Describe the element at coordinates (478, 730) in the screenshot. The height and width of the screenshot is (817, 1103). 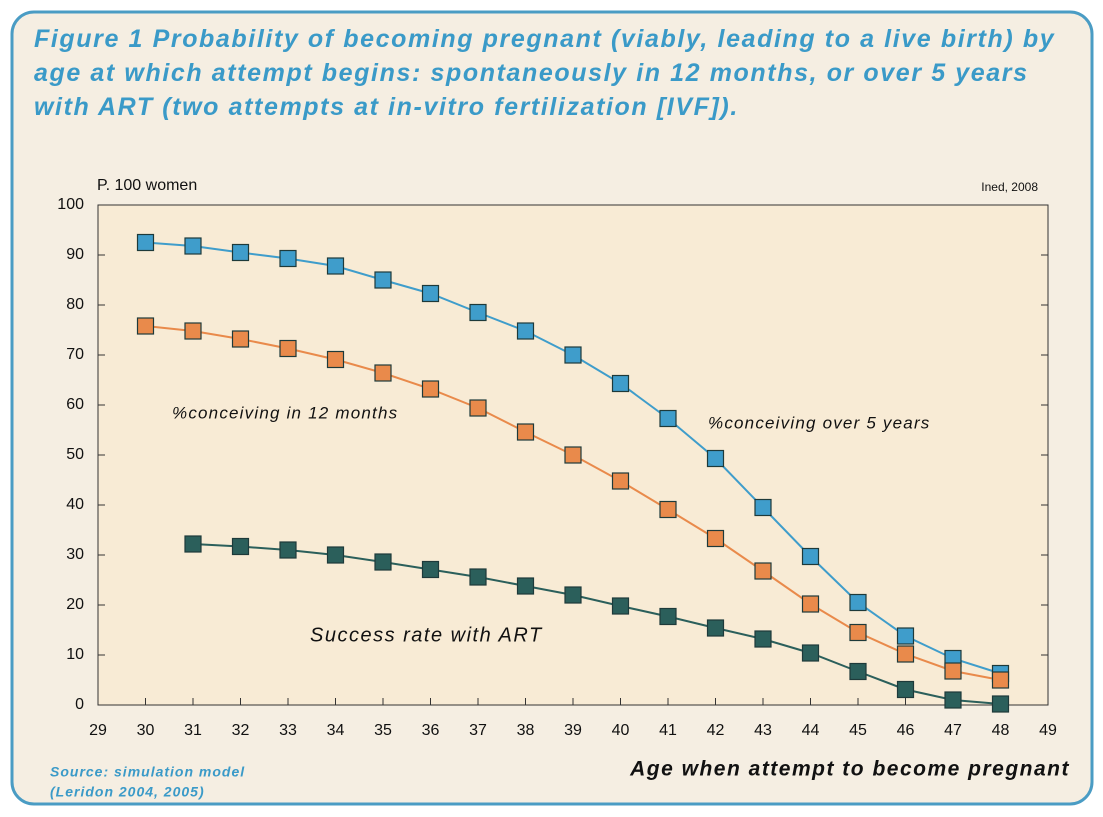
I see `x-tick-label: 37` at that location.